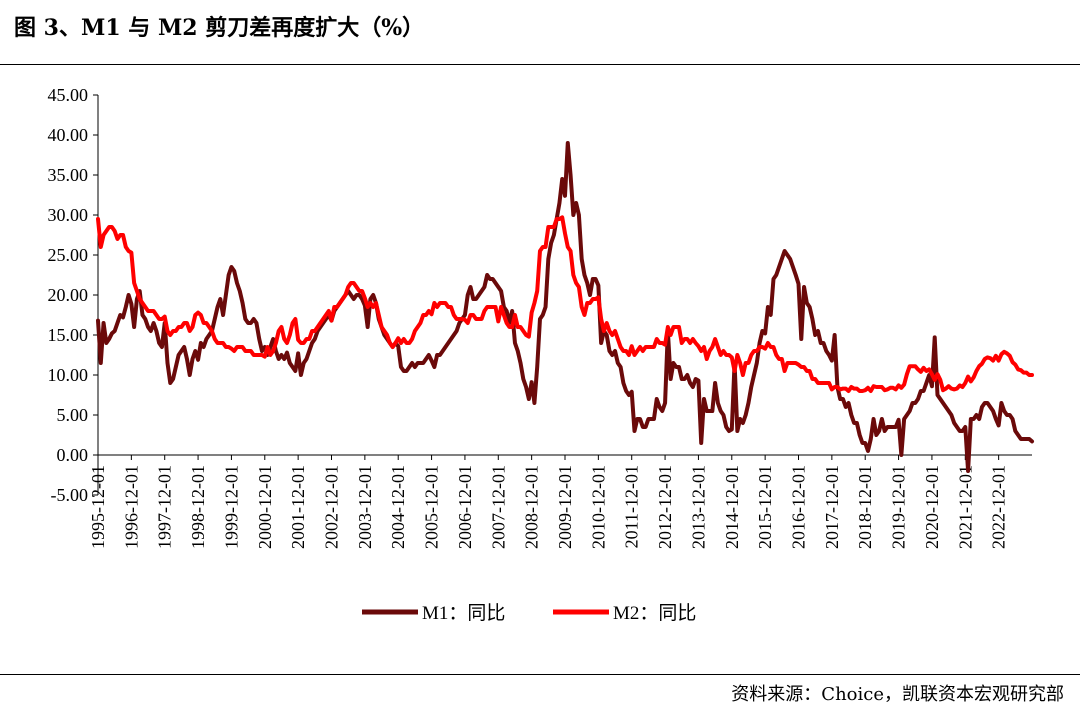 The height and width of the screenshot is (709, 1080). I want to click on bottom-rule, so click(540, 674).